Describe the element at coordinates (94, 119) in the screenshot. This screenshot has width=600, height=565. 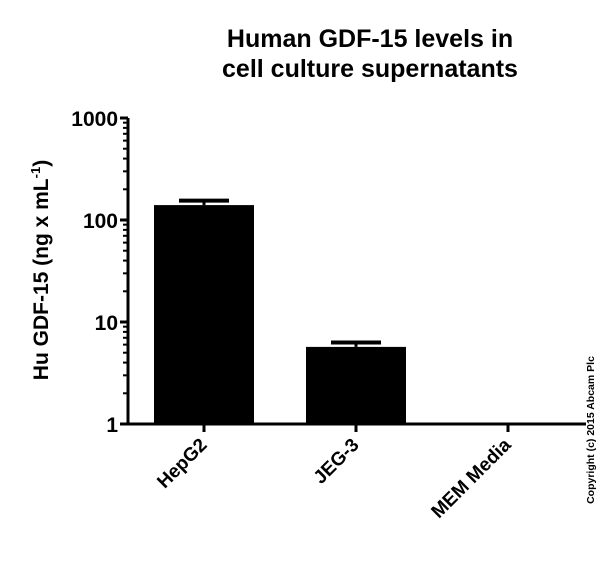
I see `y-tick-label: 1000` at that location.